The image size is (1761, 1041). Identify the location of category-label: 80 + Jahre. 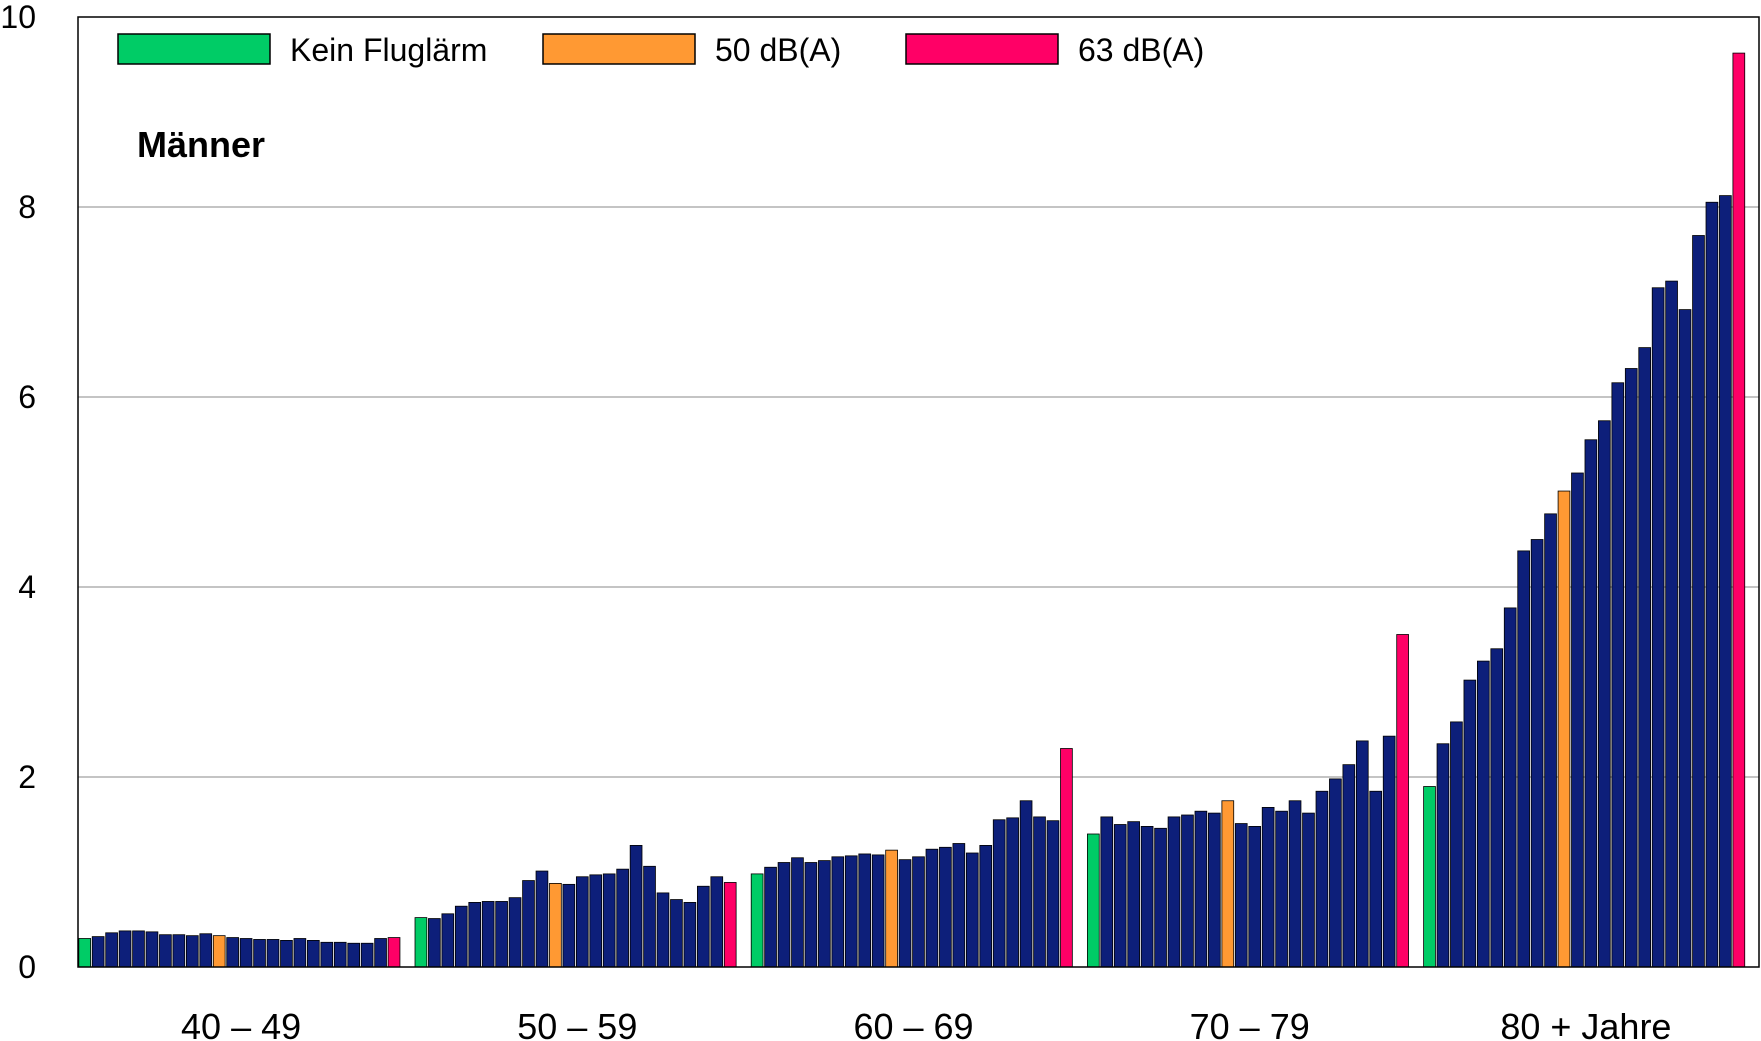
(1585, 1023).